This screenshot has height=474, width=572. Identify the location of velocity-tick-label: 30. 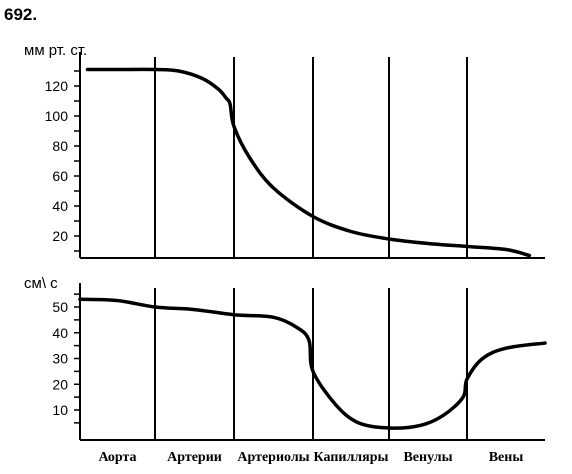
(60, 359).